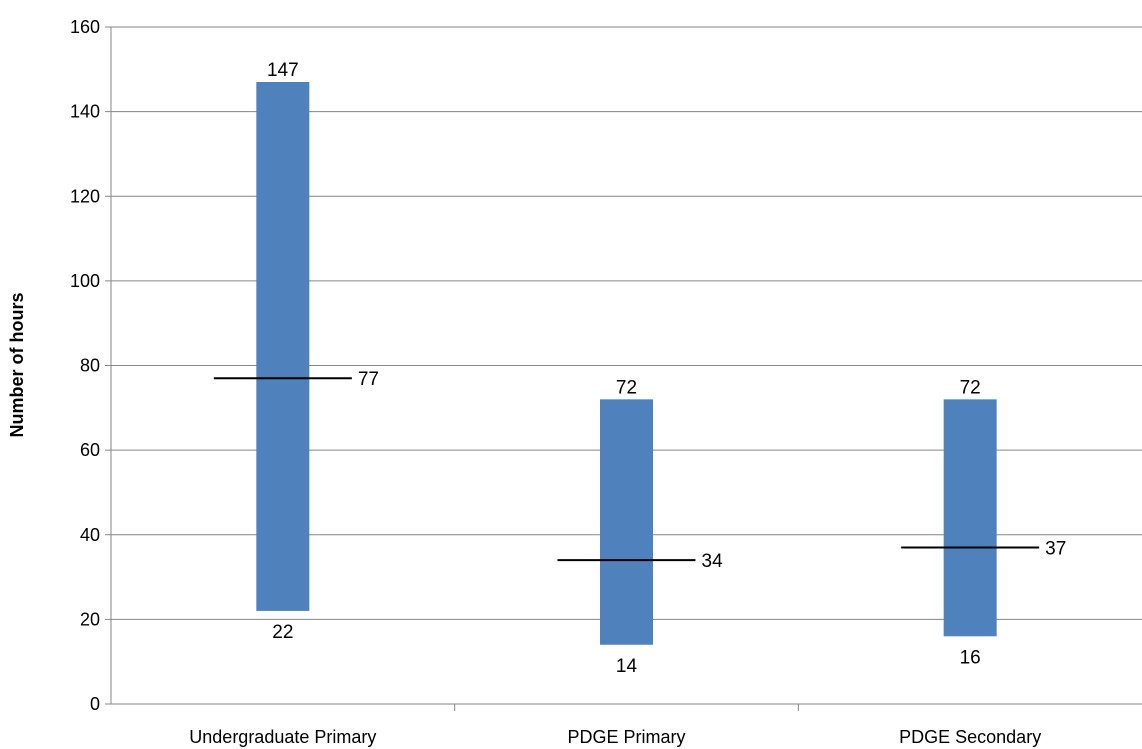 This screenshot has height=749, width=1142. Describe the element at coordinates (85, 196) in the screenshot. I see `y-tick-label: 120` at that location.